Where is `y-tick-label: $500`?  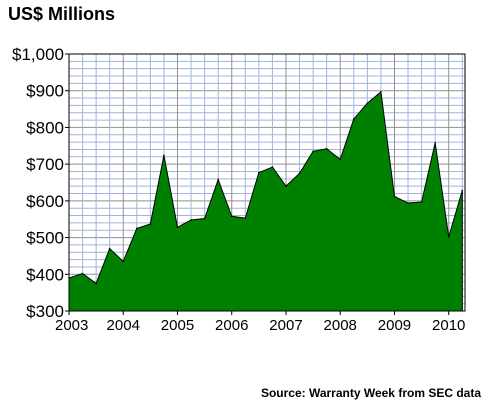 y-tick-label: $500 is located at coordinates (45, 238).